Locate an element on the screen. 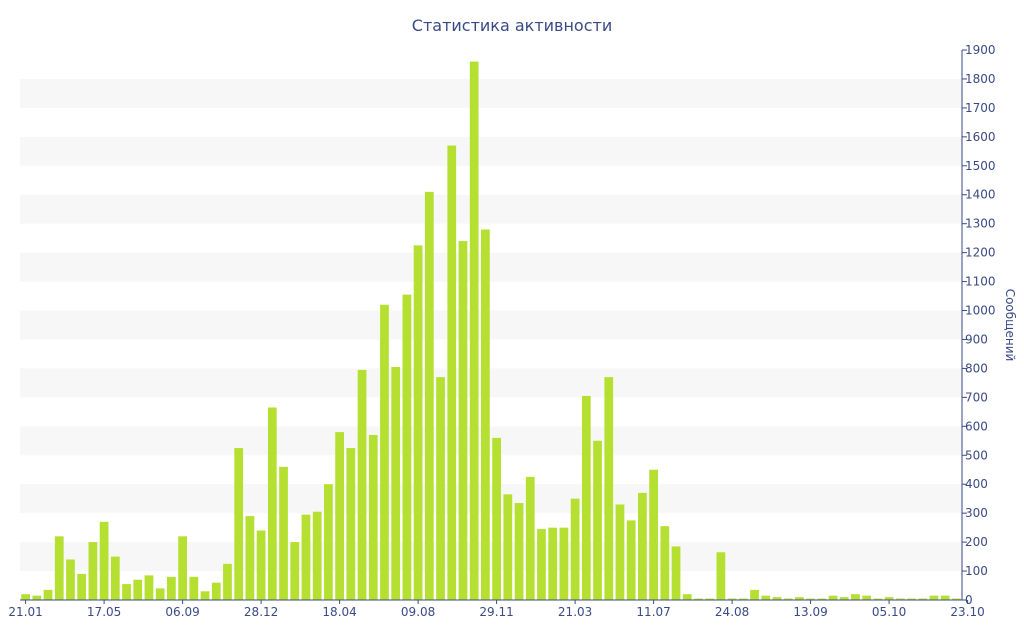 The height and width of the screenshot is (640, 1024). y-tick-label: 1600 is located at coordinates (980, 137).